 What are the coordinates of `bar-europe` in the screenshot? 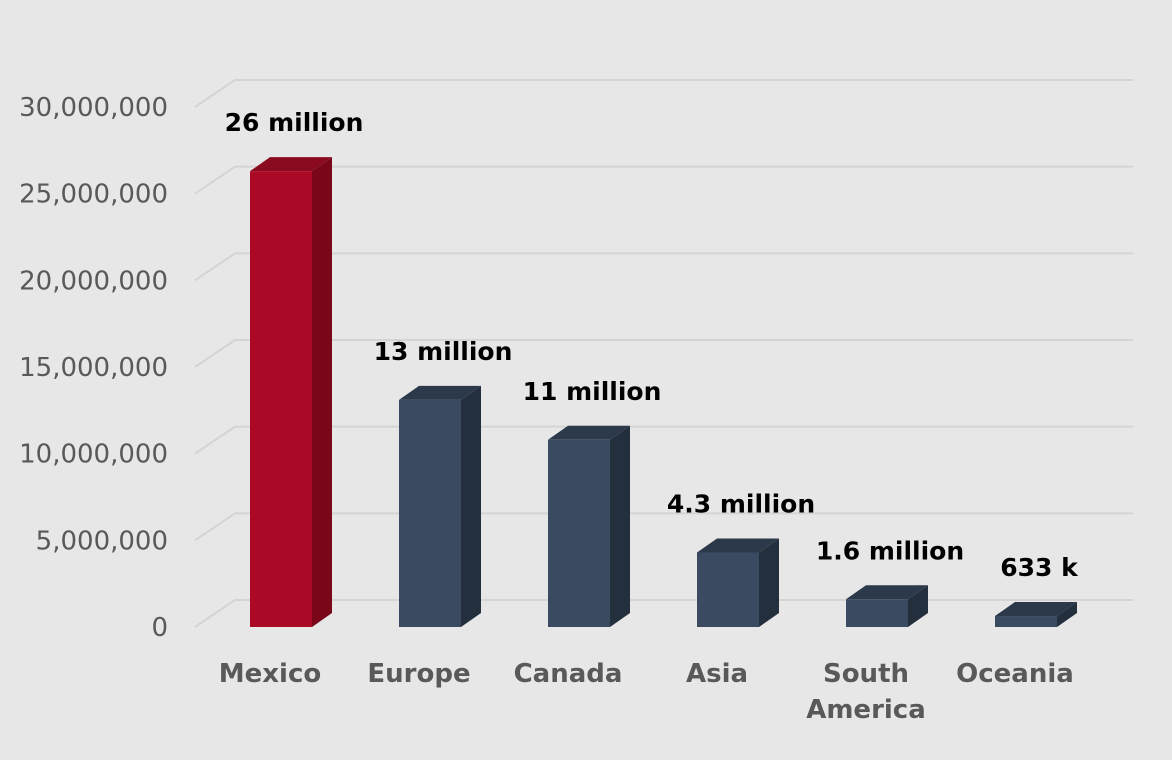 It's located at (440, 506).